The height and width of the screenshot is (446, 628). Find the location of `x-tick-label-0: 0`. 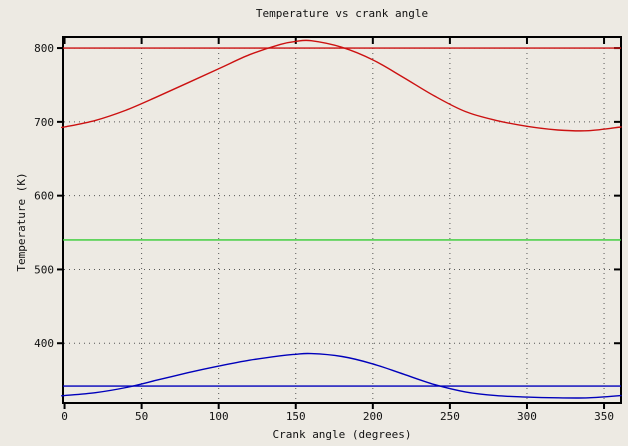

x-tick-label-0: 0 is located at coordinates (64, 416).